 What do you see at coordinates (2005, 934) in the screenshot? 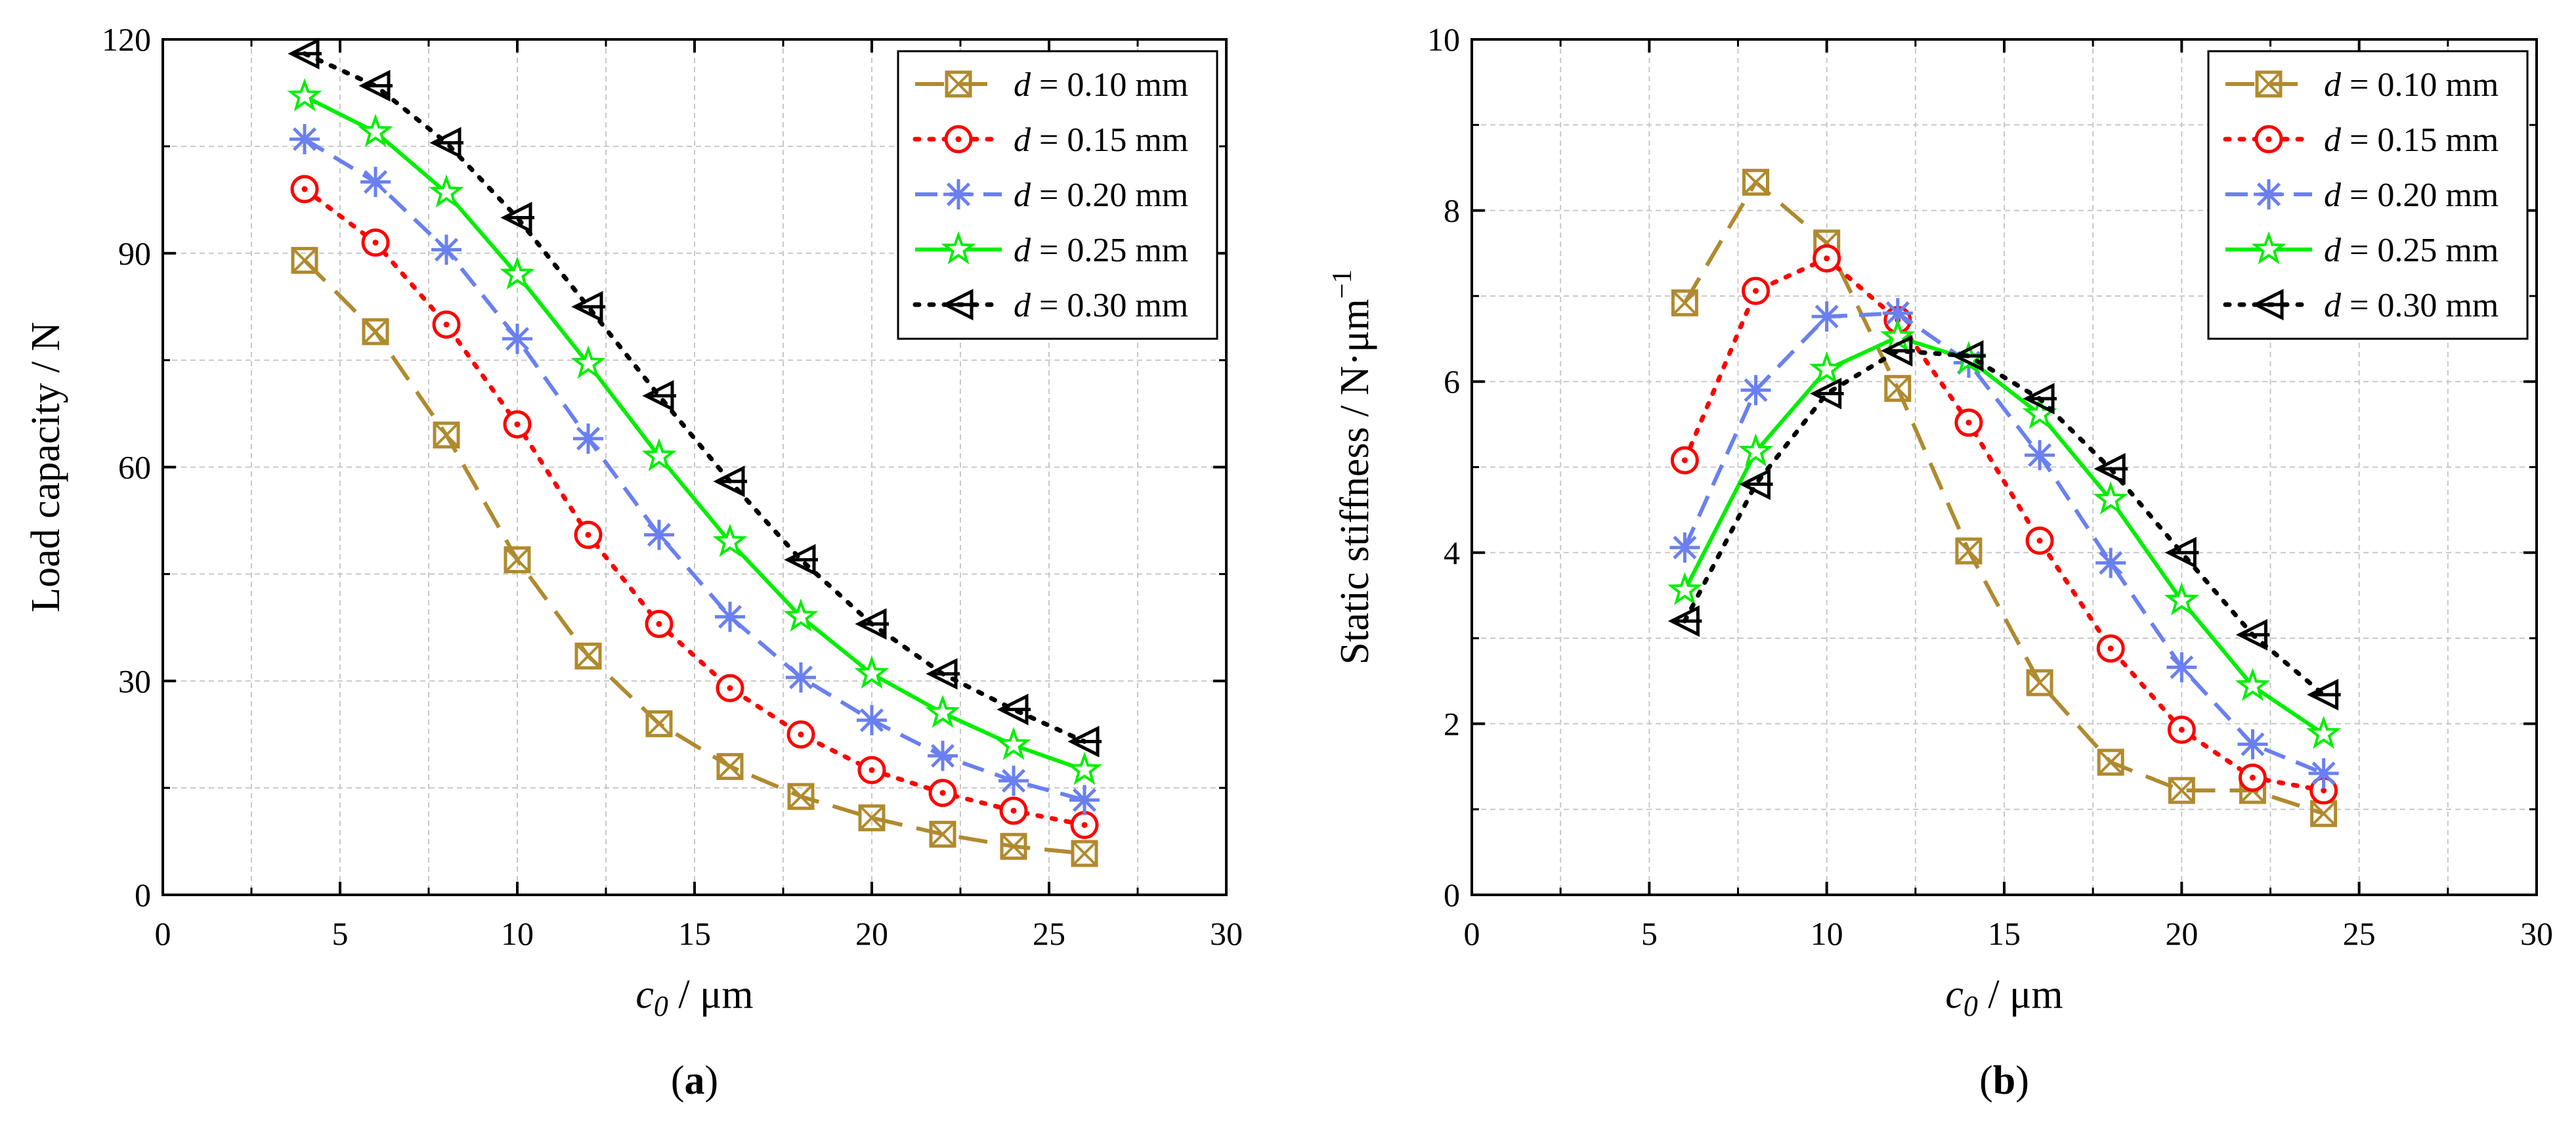
I see `x-tick-label: 15` at bounding box center [2005, 934].